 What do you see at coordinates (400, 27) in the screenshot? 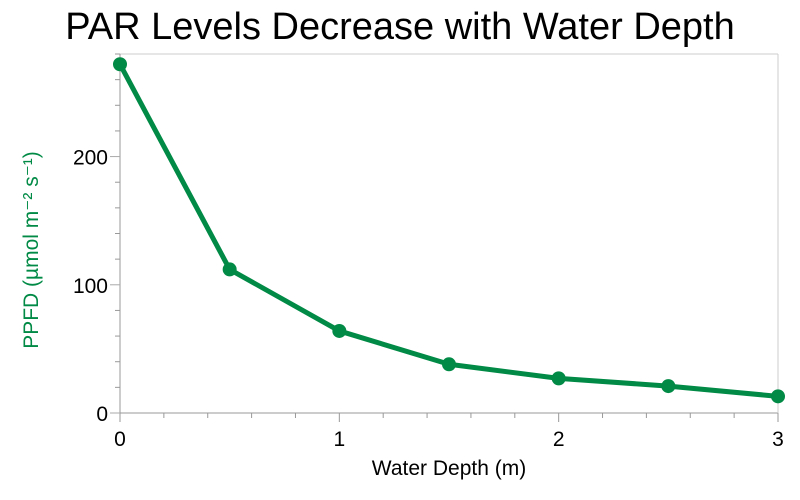
I see `chart-title: PAR Levels Decrease with Water Depth` at bounding box center [400, 27].